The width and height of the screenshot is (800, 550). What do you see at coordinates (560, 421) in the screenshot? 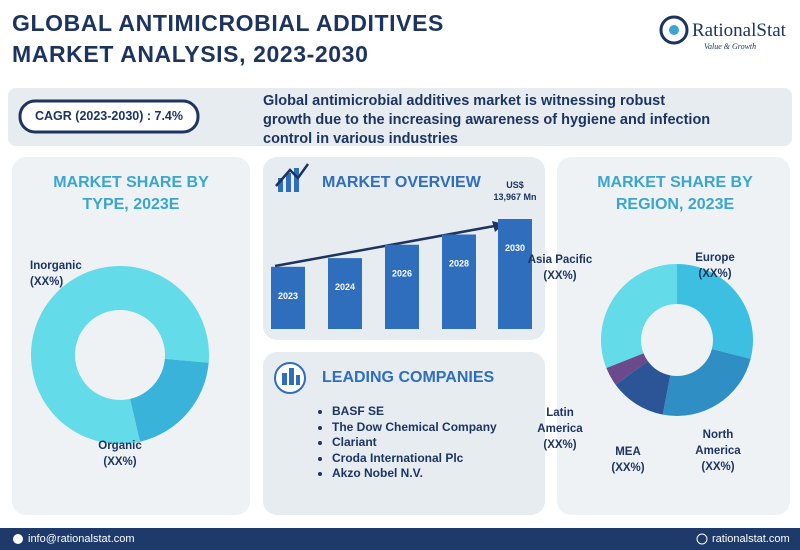
I see `slice-name: Latin America` at bounding box center [560, 421].